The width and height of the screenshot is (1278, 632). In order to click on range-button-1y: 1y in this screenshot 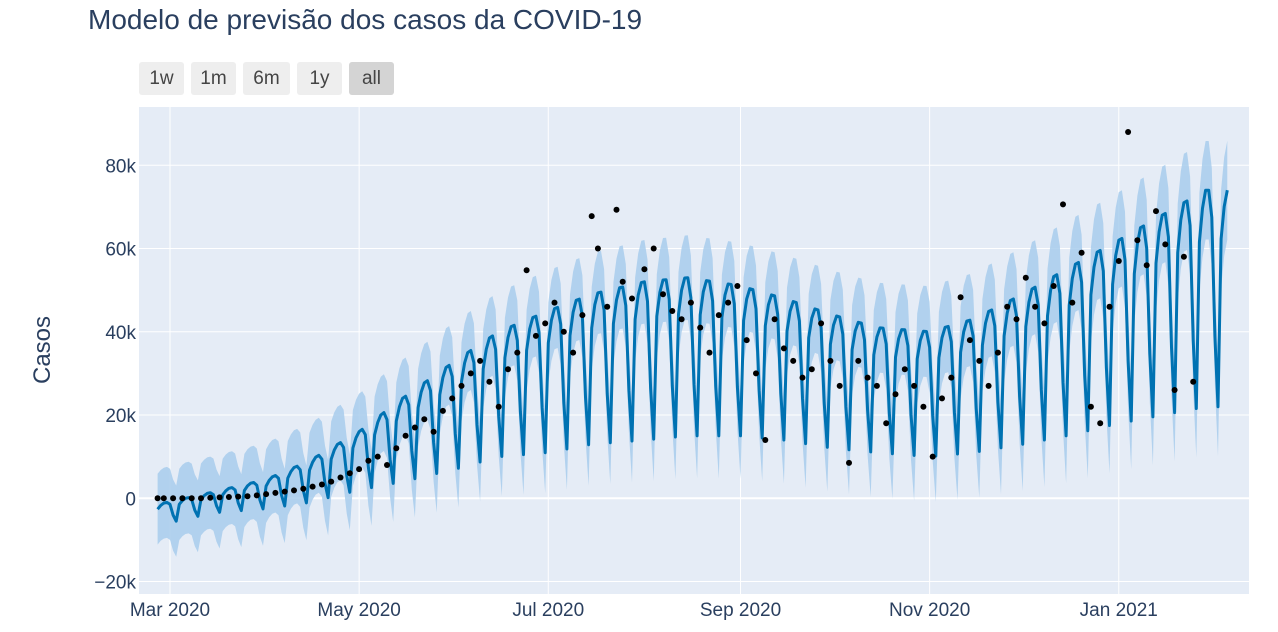, I will do `click(319, 78)`.